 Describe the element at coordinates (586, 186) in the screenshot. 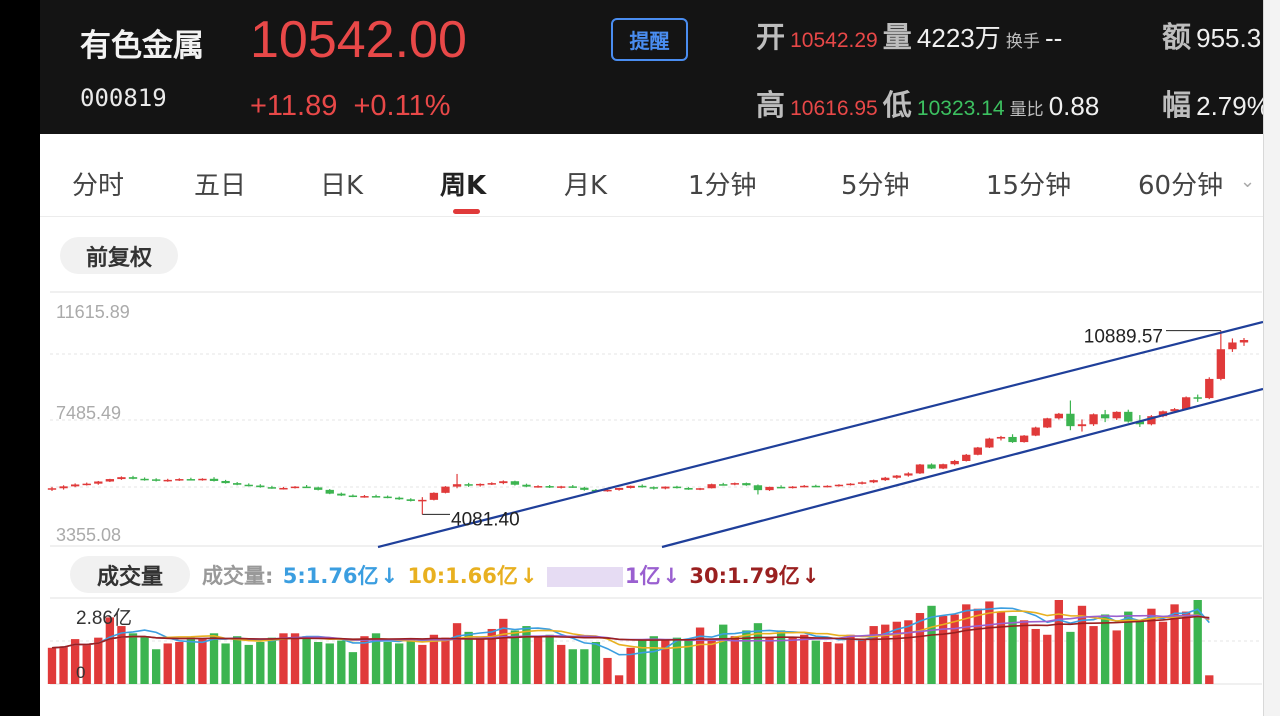

I see `tab-monthly-k: 月K` at that location.